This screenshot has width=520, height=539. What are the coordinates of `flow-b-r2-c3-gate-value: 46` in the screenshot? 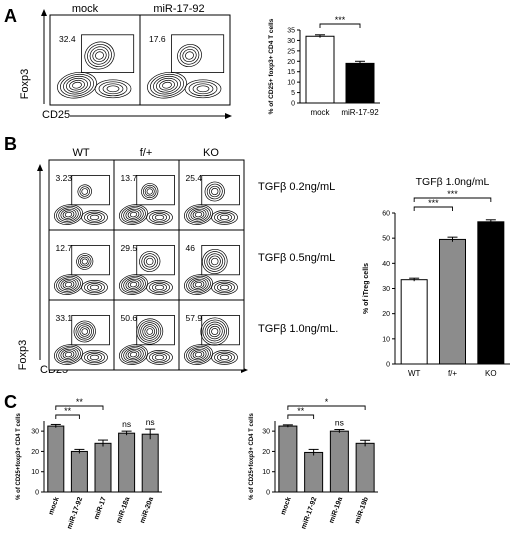 It's located at (191, 248).